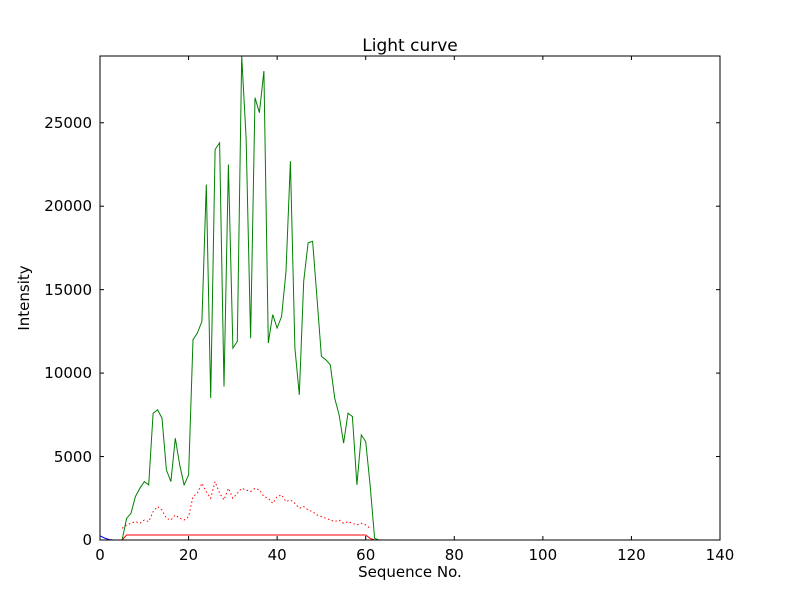 This screenshot has height=600, width=800. Describe the element at coordinates (410, 46) in the screenshot. I see `chart-title: Light curve` at that location.